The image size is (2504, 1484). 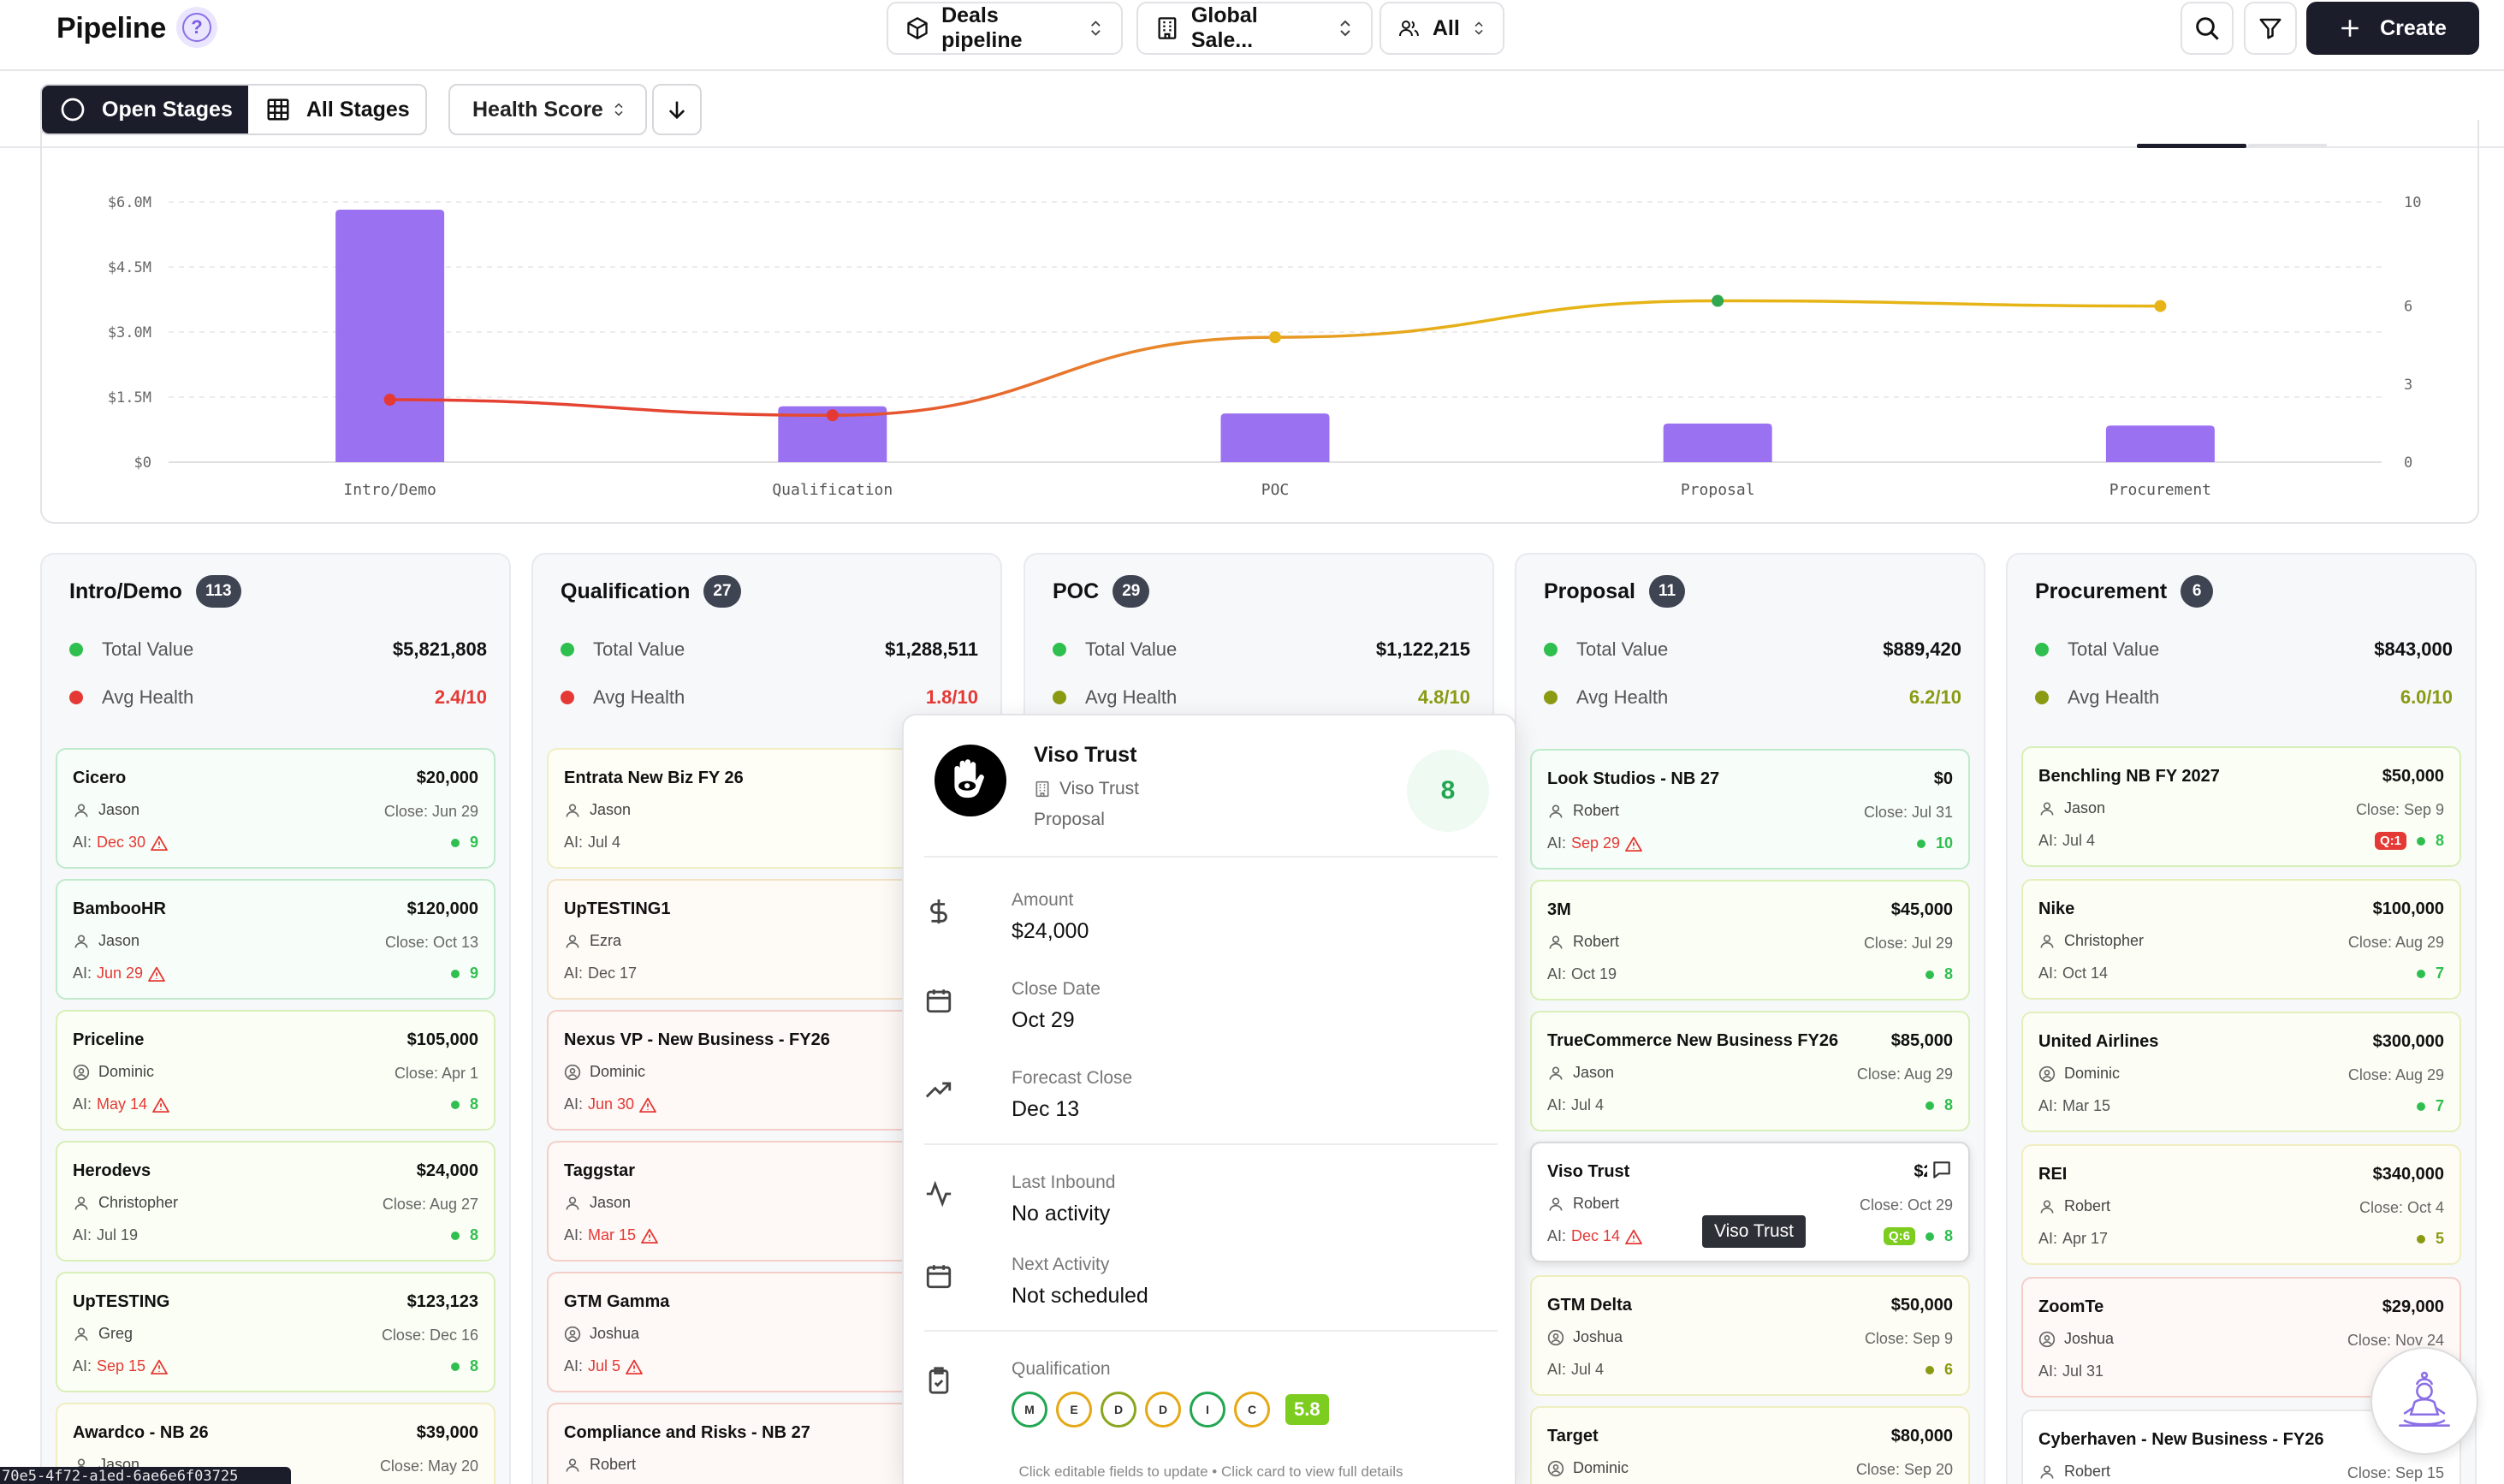 I want to click on activity-icon, so click(x=939, y=1194).